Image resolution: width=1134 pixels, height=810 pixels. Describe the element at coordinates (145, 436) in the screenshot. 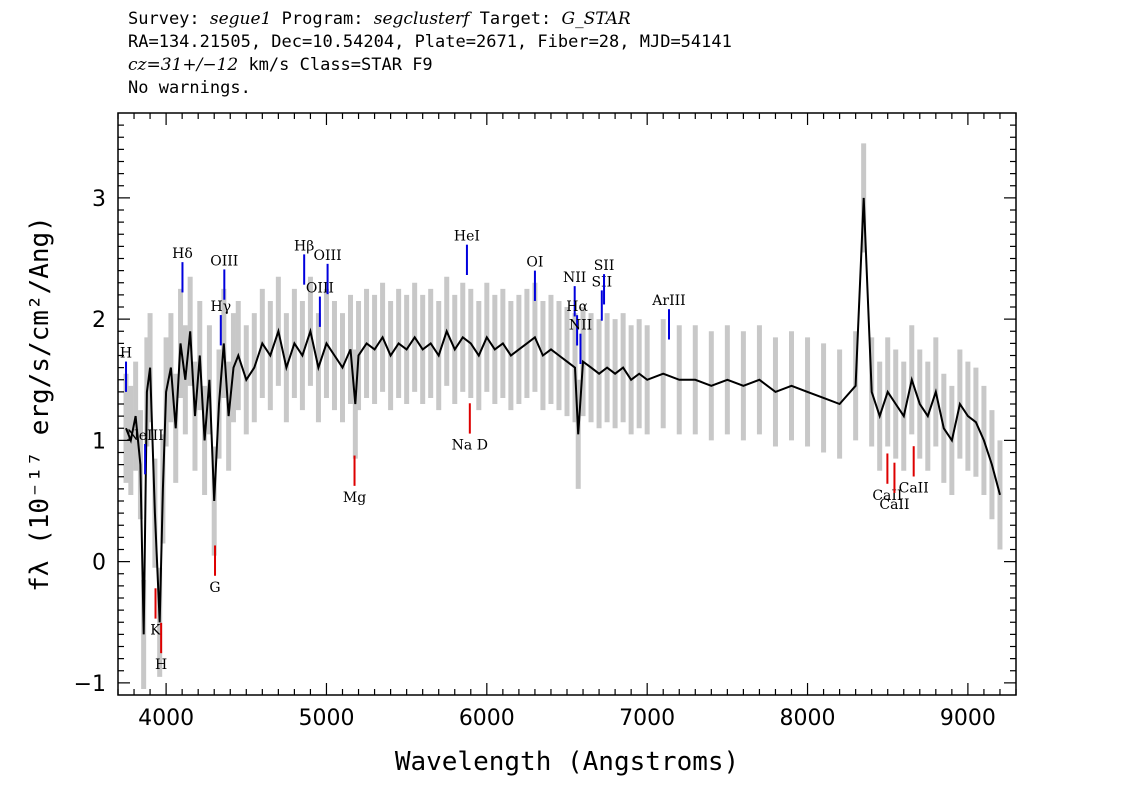

I see `emission-label: NeIII` at that location.